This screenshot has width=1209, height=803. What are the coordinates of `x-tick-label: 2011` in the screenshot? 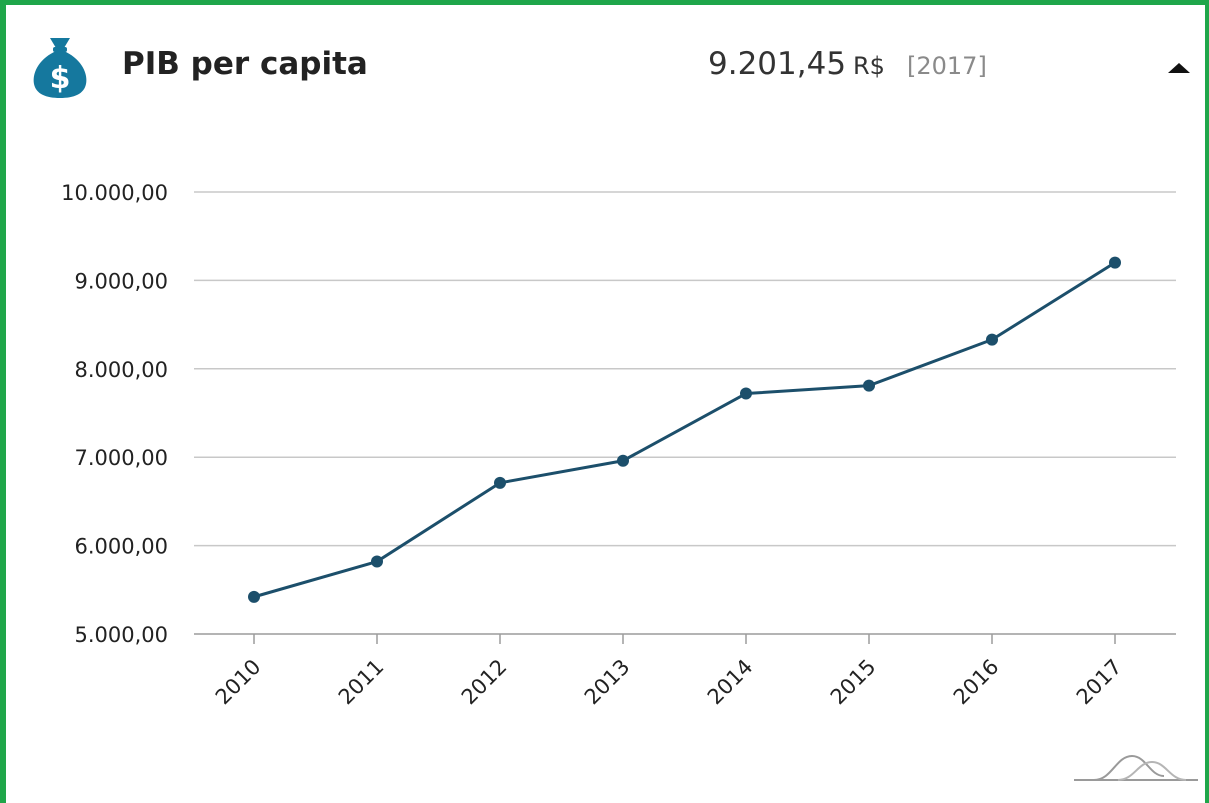 It's located at (361, 682).